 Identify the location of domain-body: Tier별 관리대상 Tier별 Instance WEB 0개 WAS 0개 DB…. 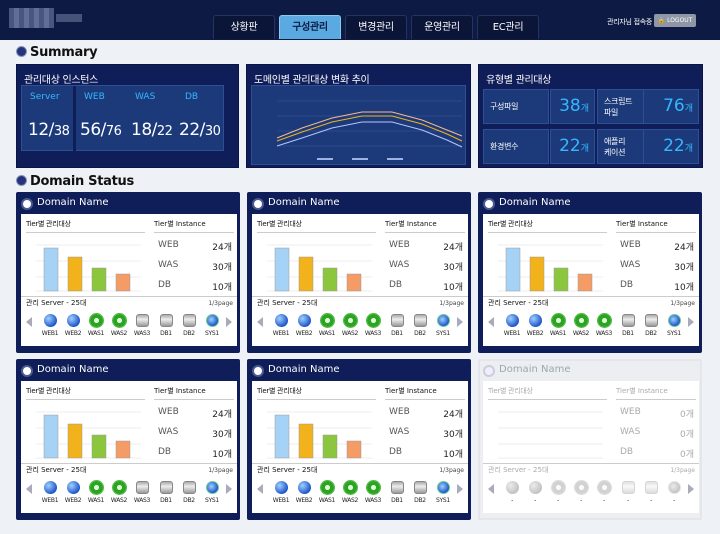
(591, 447).